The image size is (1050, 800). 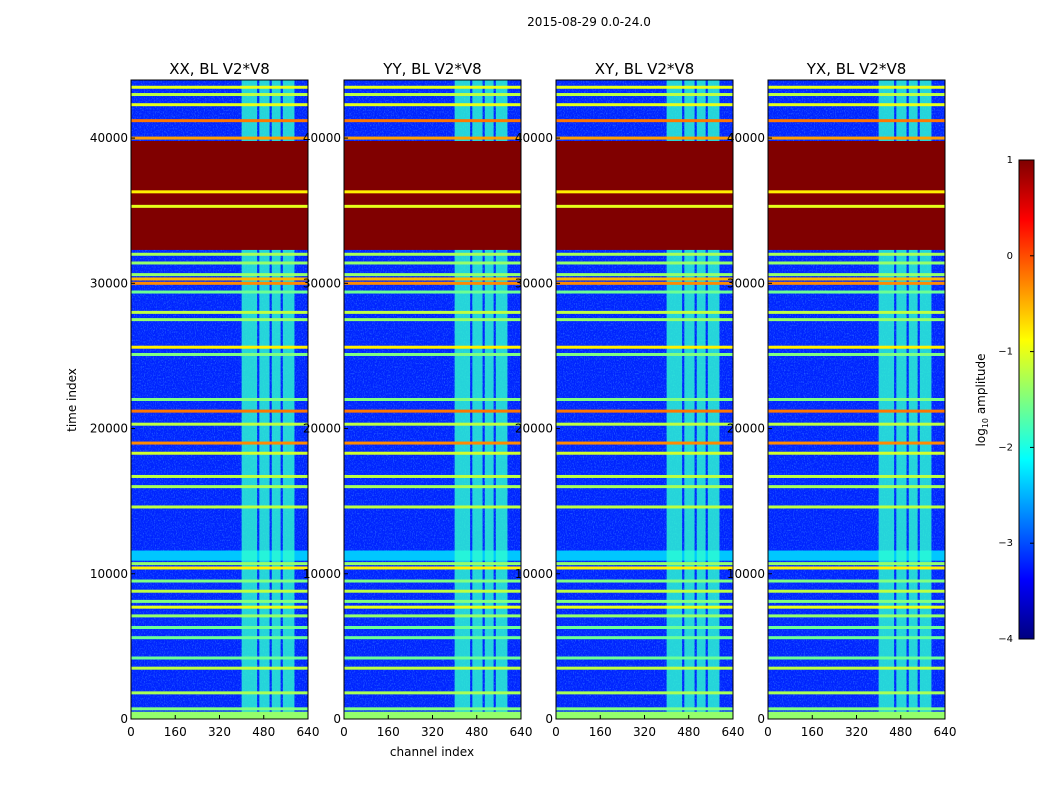 What do you see at coordinates (1004, 400) in the screenshot?
I see `colorbar: 1 0 −1 −2 −3 −4 log10 amplitude` at bounding box center [1004, 400].